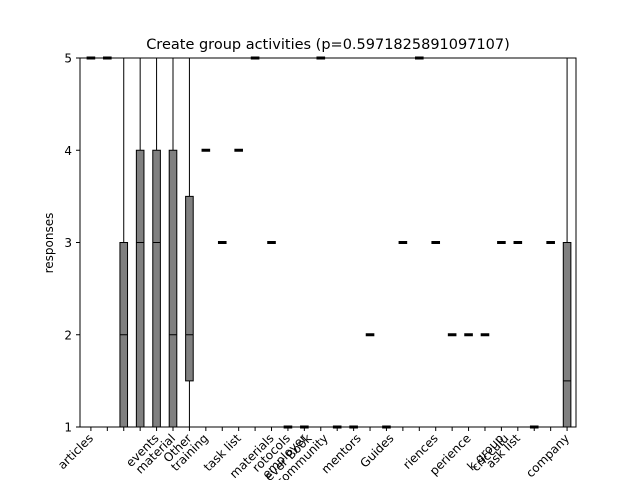 This screenshot has height=480, width=640. Describe the element at coordinates (68, 59) in the screenshot. I see `y-tick-label: 5` at that location.